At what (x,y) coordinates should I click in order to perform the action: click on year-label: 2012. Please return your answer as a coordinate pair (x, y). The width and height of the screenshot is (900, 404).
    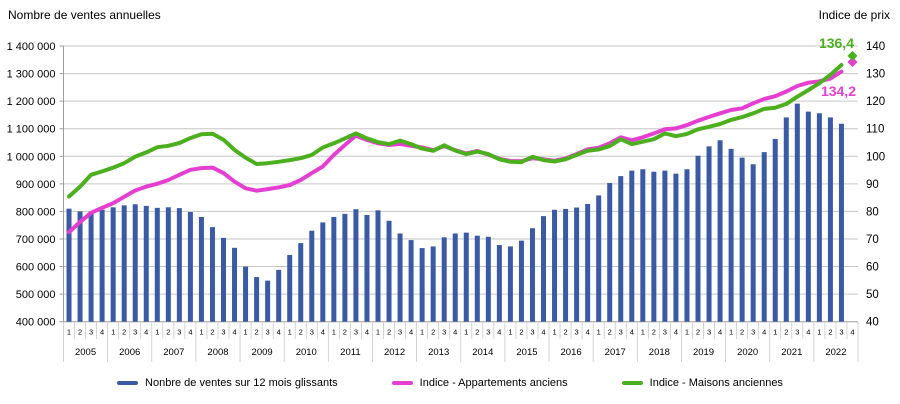
    Looking at the image, I should click on (394, 352).